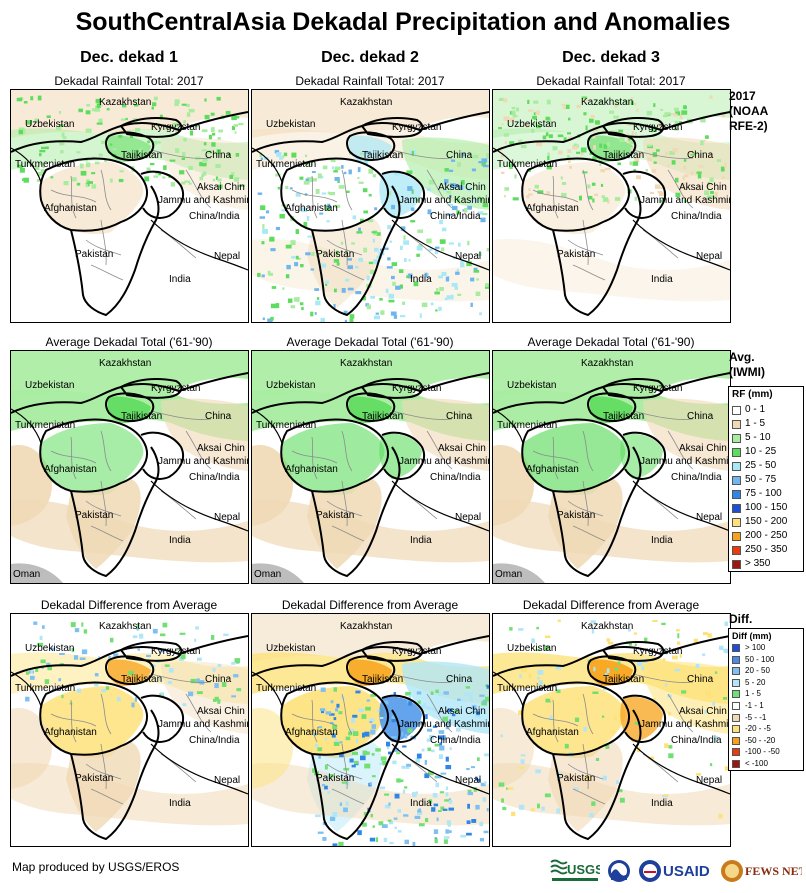 Image resolution: width=806 pixels, height=893 pixels. Describe the element at coordinates (766, 648) in the screenshot. I see `legend-item: > 100` at that location.